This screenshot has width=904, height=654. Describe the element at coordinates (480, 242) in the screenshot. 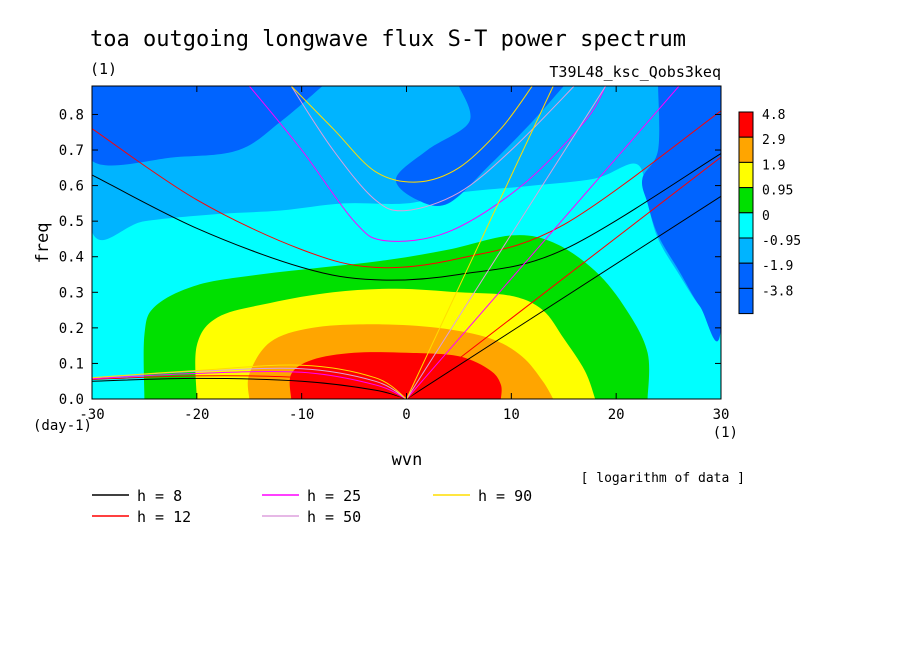

I see `curve-h90-kelvin` at that location.